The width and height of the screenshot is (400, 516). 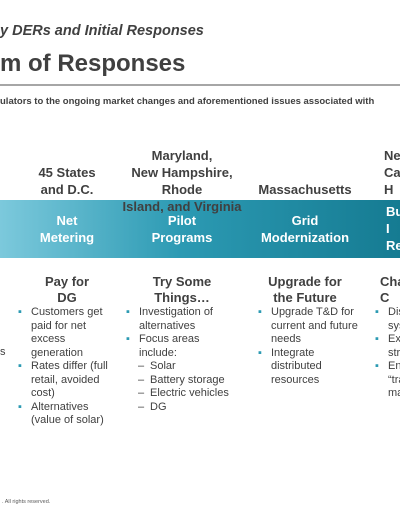 I want to click on bullet-list: Distr systeExpa streaEnab “tran mark, so click(x=387, y=353).